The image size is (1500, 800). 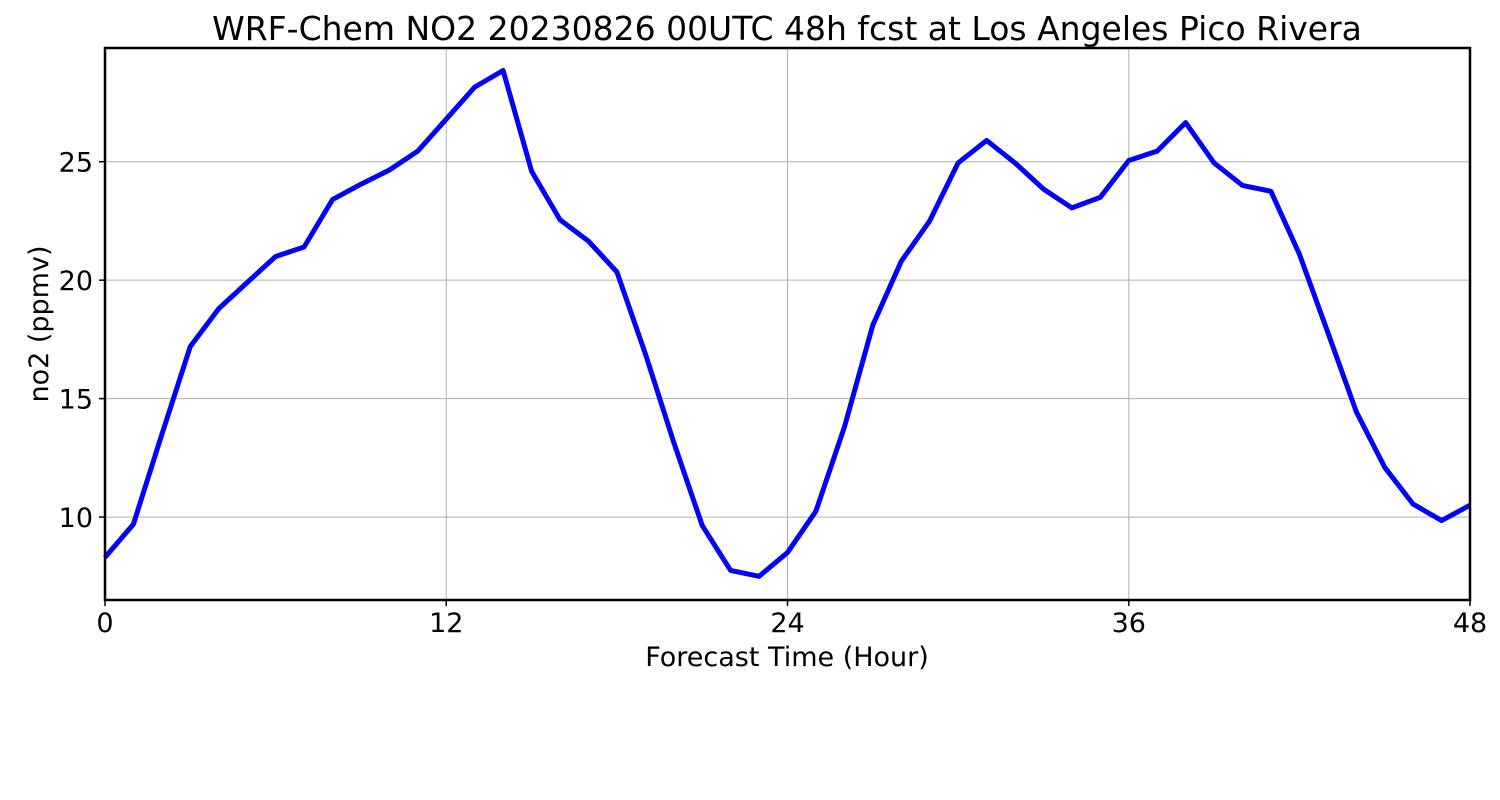 I want to click on x-tick-label: 48, so click(x=1470, y=623).